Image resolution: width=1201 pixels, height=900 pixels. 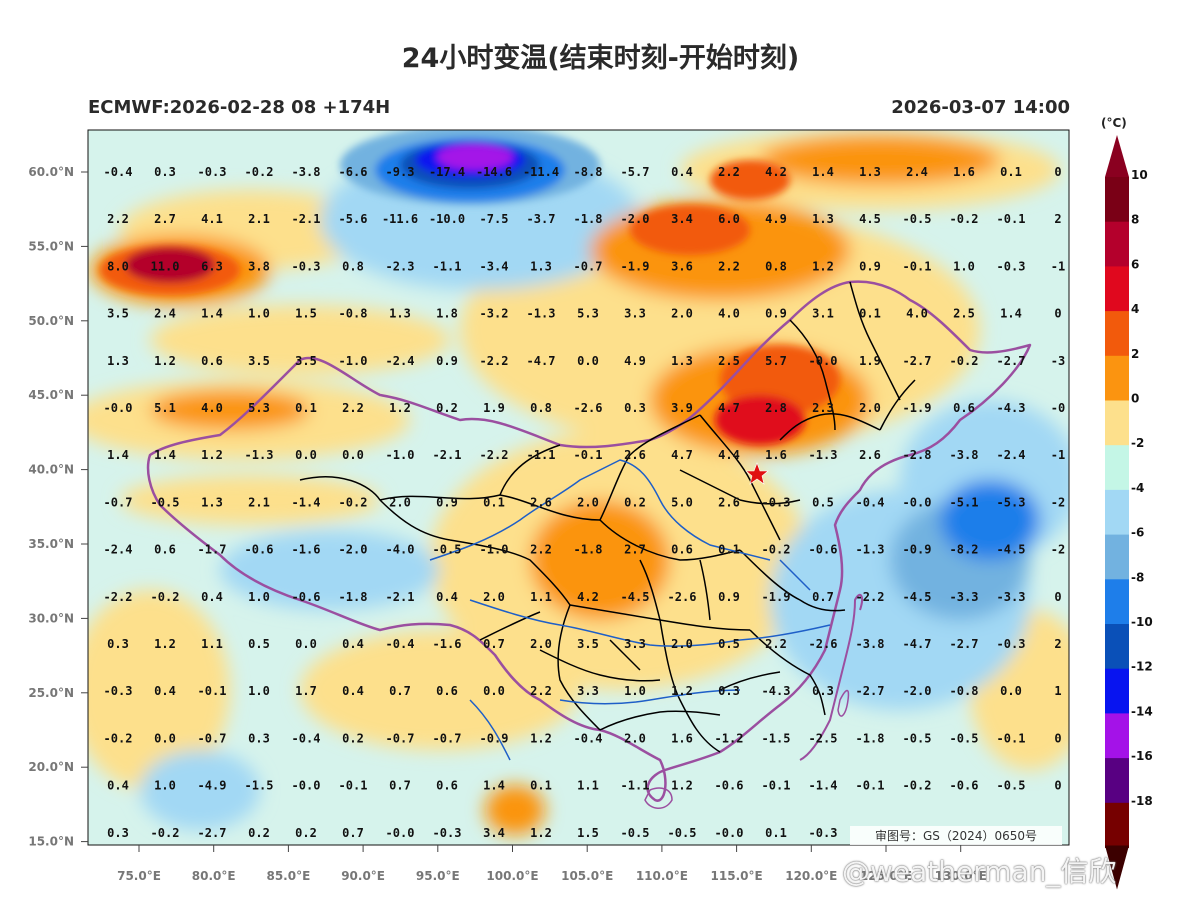 I want to click on value-label: 3.8, so click(x=259, y=266).